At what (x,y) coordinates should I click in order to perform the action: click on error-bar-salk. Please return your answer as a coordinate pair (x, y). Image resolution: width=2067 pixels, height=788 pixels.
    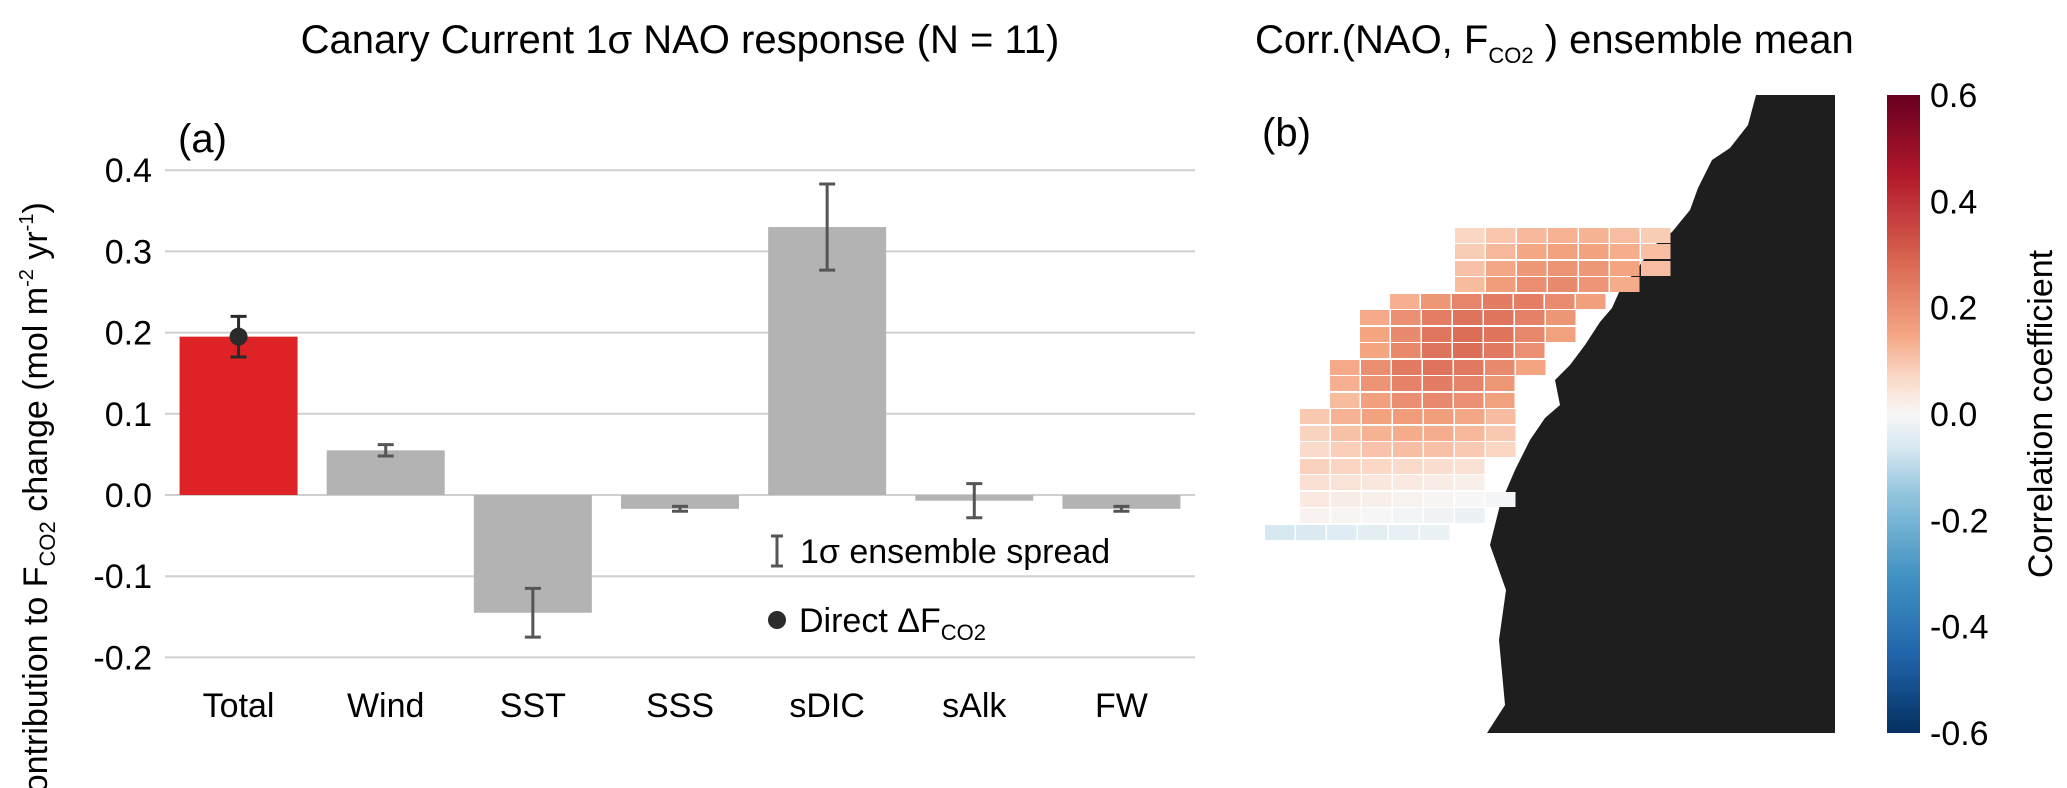
    Looking at the image, I should click on (974, 501).